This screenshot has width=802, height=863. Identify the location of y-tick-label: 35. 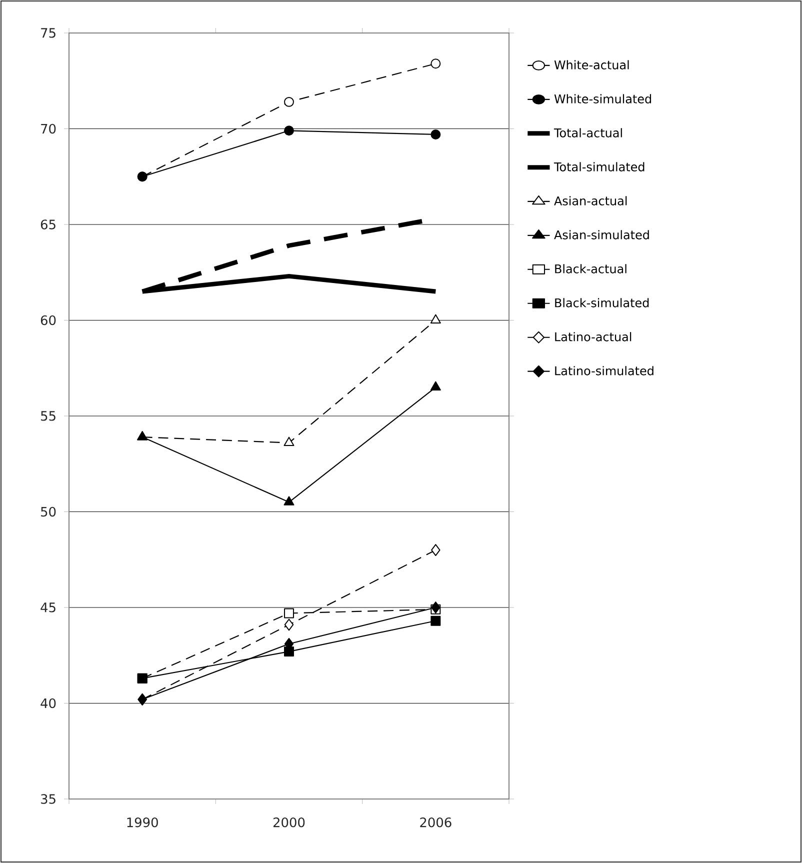
(48, 799).